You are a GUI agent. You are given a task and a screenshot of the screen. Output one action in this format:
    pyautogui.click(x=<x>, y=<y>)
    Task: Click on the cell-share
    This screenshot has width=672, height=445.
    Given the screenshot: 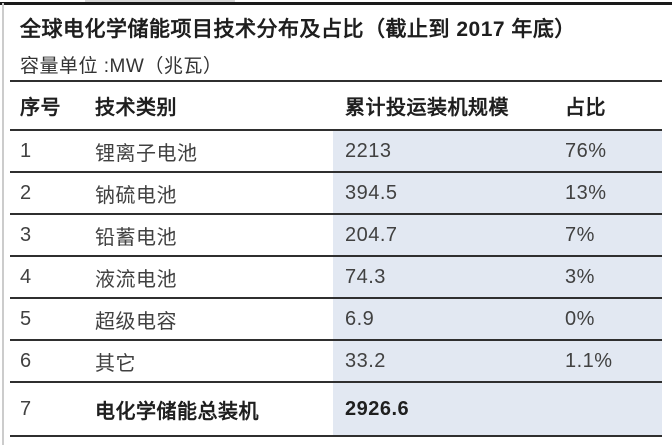 What is the action you would take?
    pyautogui.click(x=611, y=409)
    